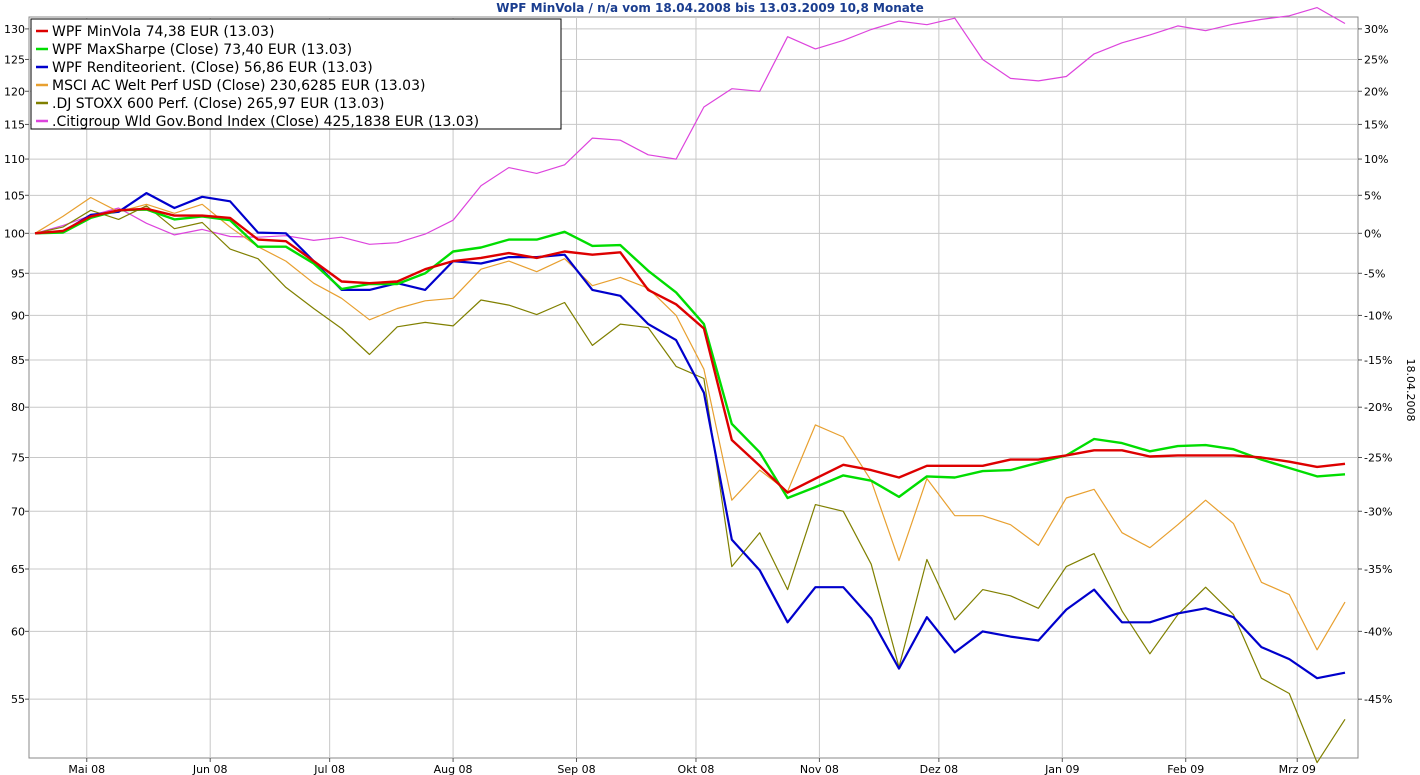 Image resolution: width=1420 pixels, height=775 pixels. Describe the element at coordinates (18, 511) in the screenshot. I see `y-tick-label: 70` at that location.